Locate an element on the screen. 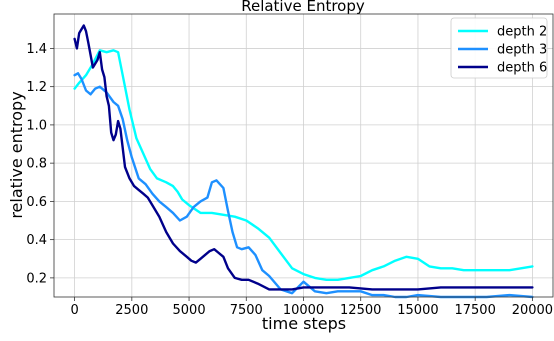 This screenshot has width=554, height=341. y-axis-ticks: 0.2 0.4 0.6 0.8 1.0 1.2 1.4 is located at coordinates (40, 164).